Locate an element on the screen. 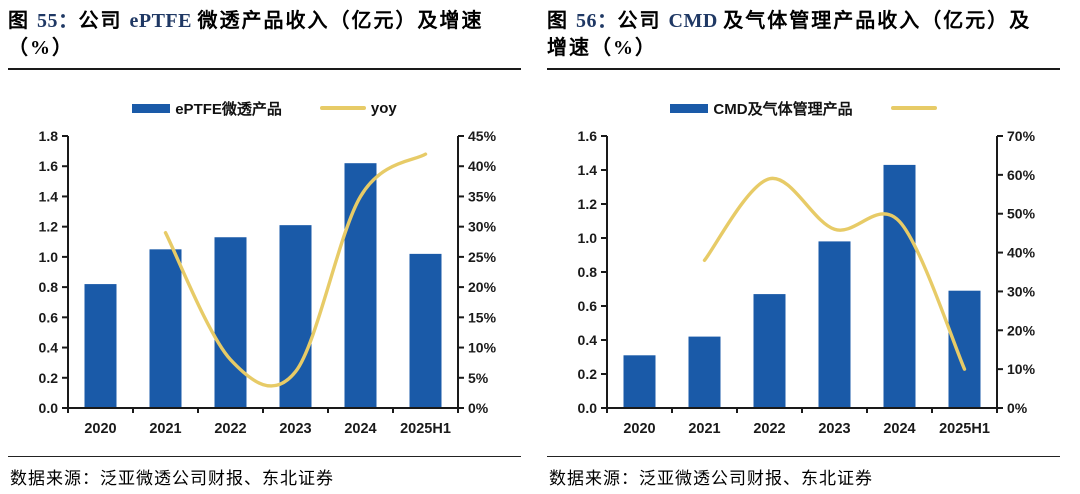  figure-56-legend: CMD及气体管理产品 is located at coordinates (803, 108).